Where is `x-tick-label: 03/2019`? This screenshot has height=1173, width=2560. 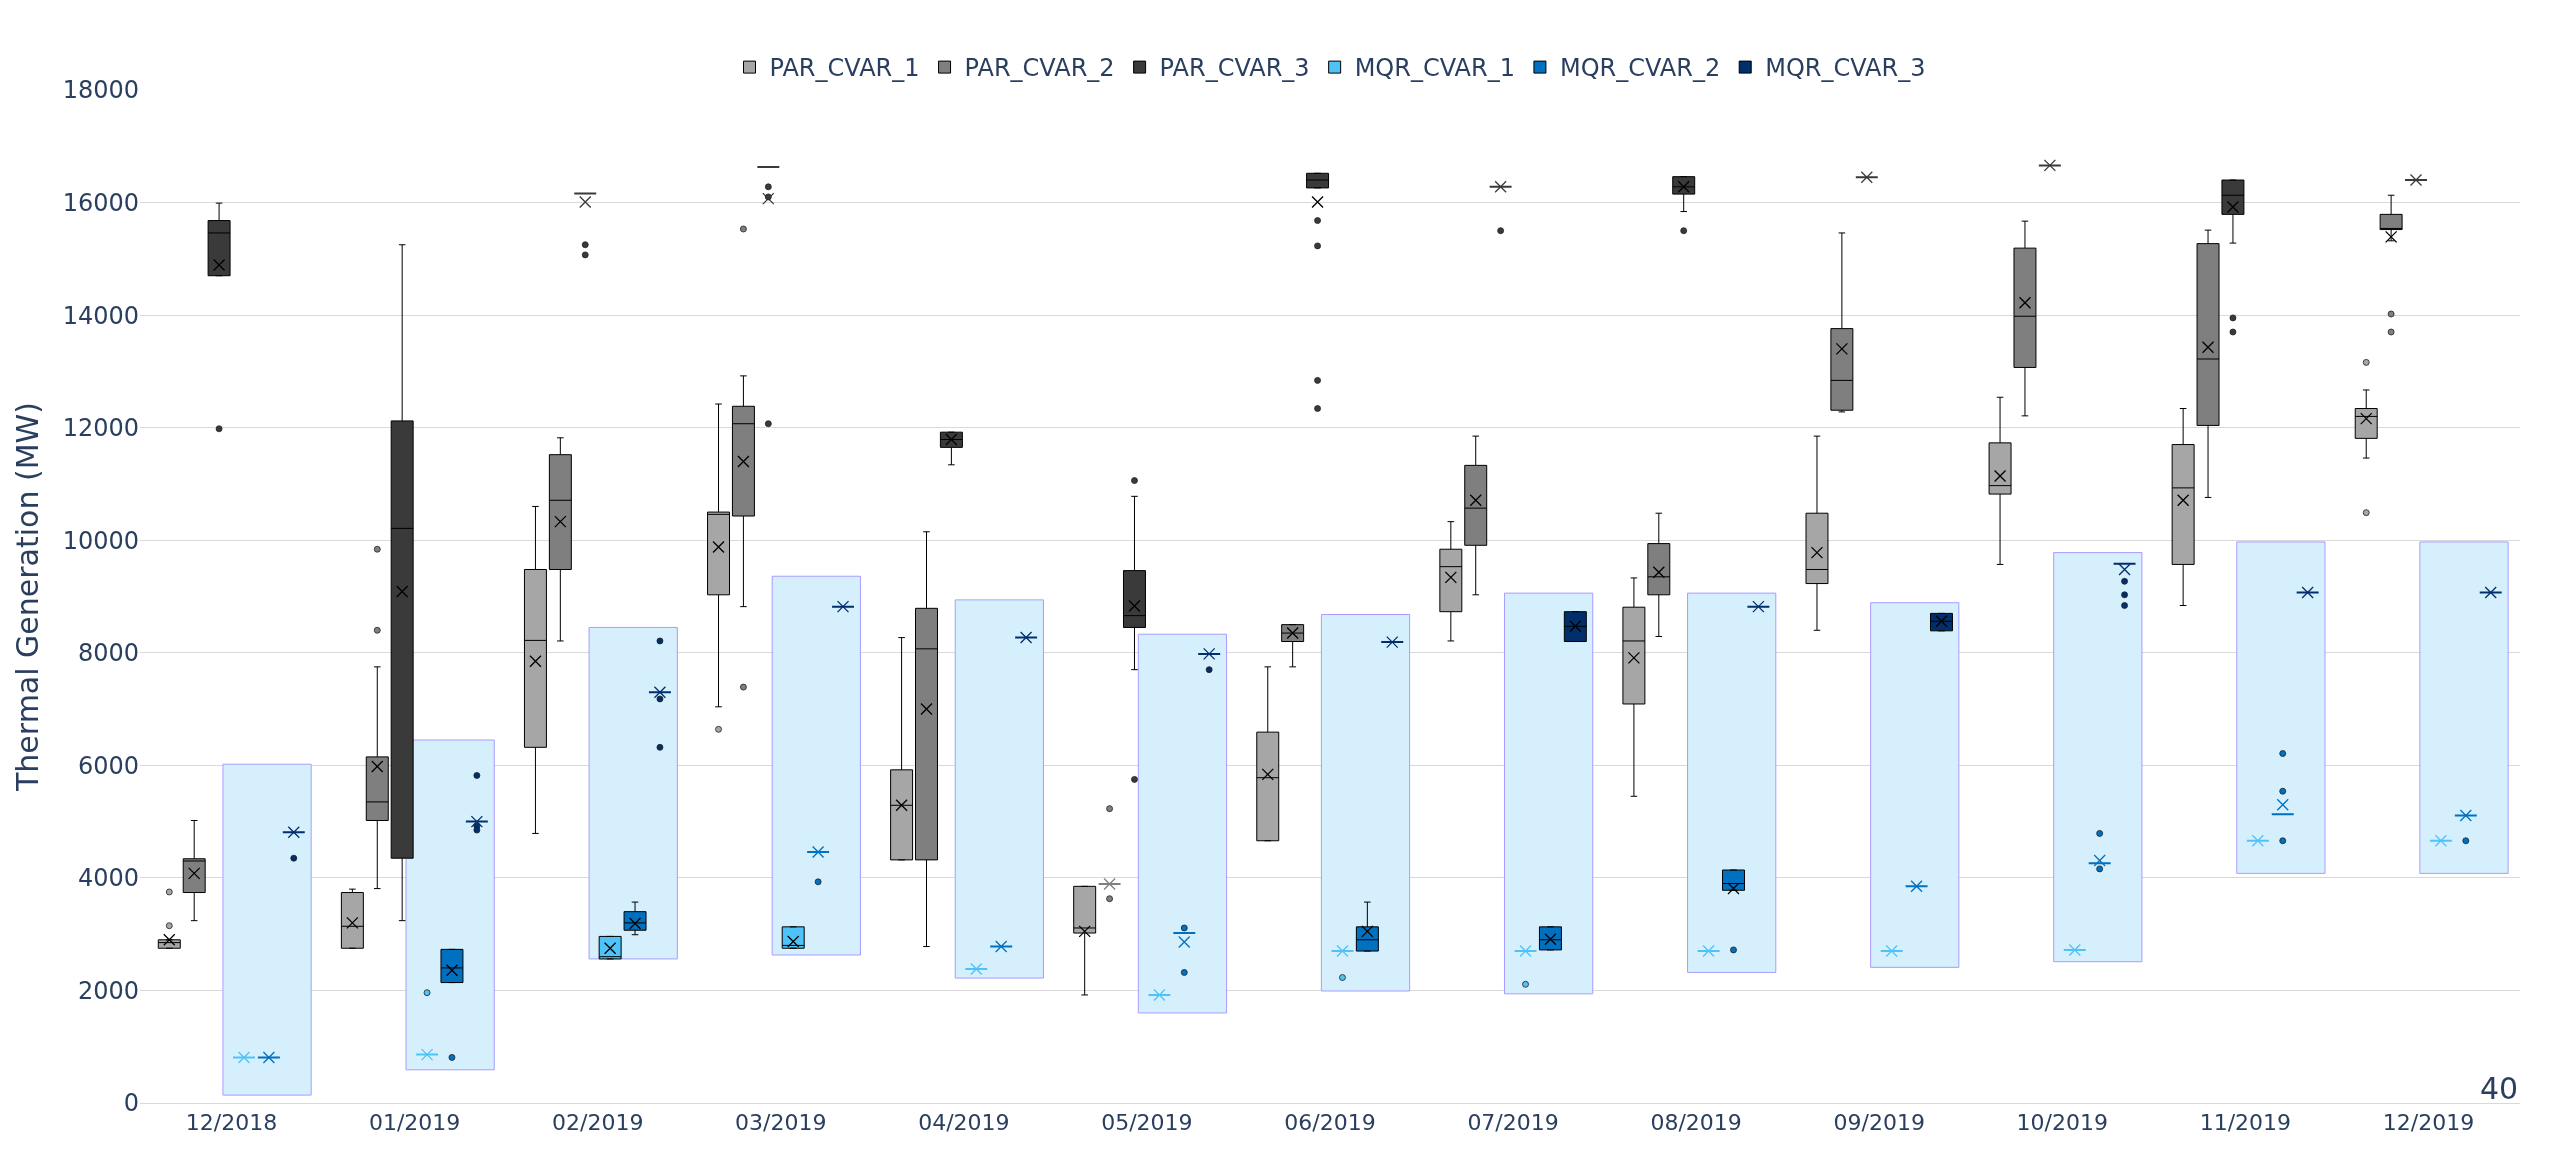
x-tick-label: 03/2019 is located at coordinates (781, 1123).